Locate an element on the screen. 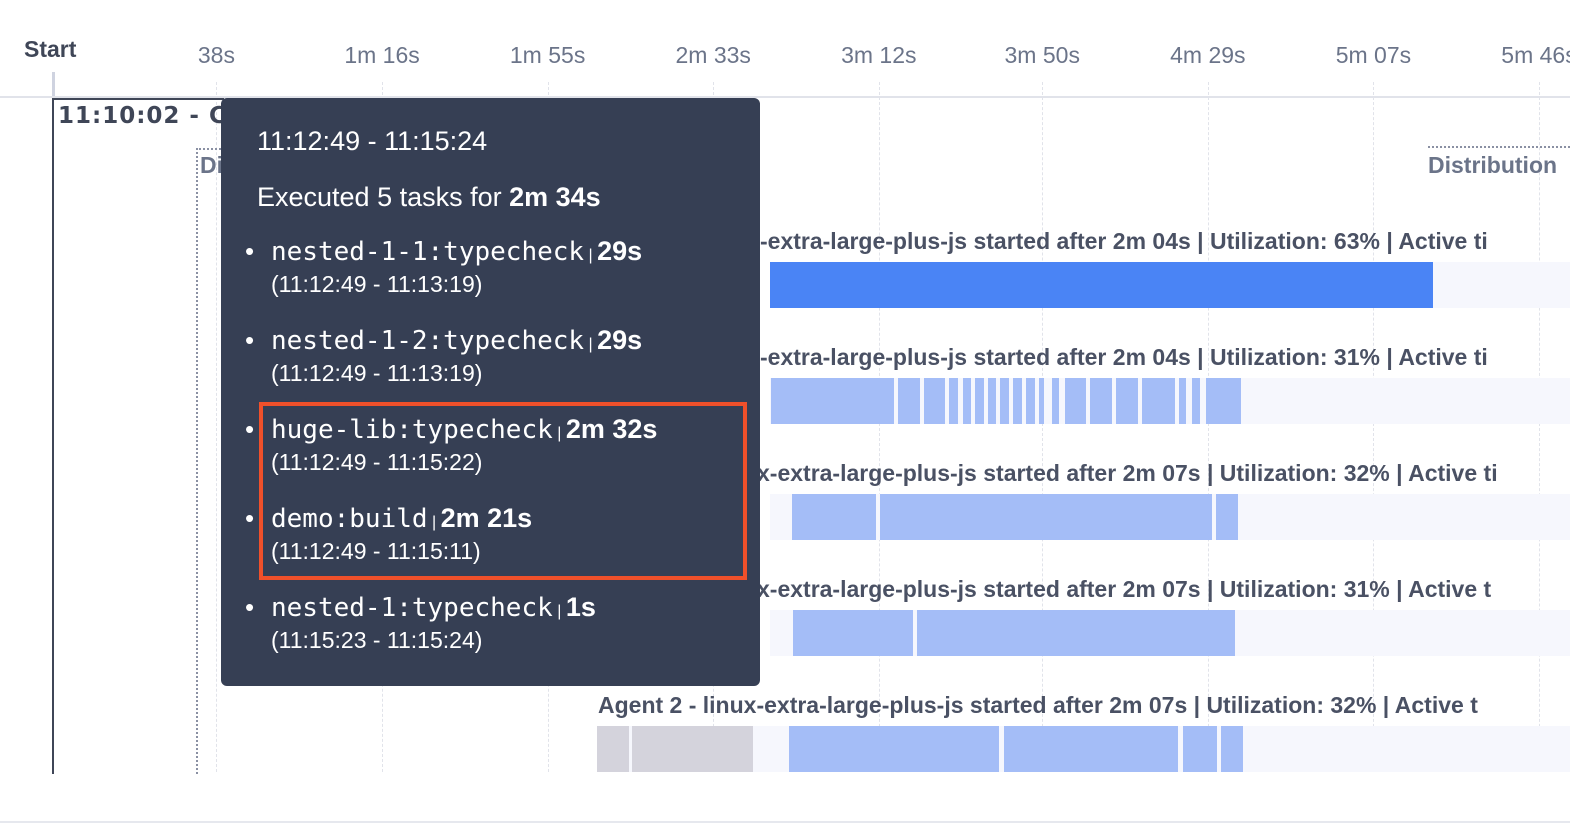  tooltip-task: demo:build | 2m 21s(11:12:49 - 11:15:11) is located at coordinates (389, 534).